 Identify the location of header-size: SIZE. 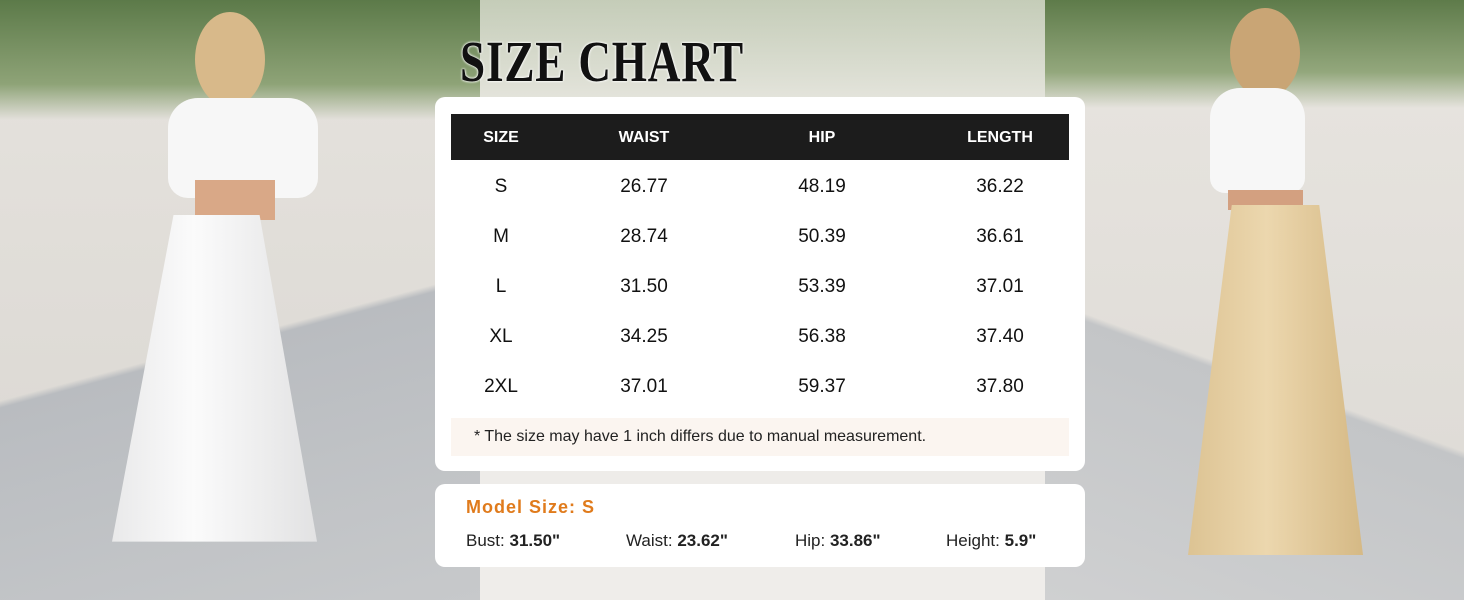
(501, 137).